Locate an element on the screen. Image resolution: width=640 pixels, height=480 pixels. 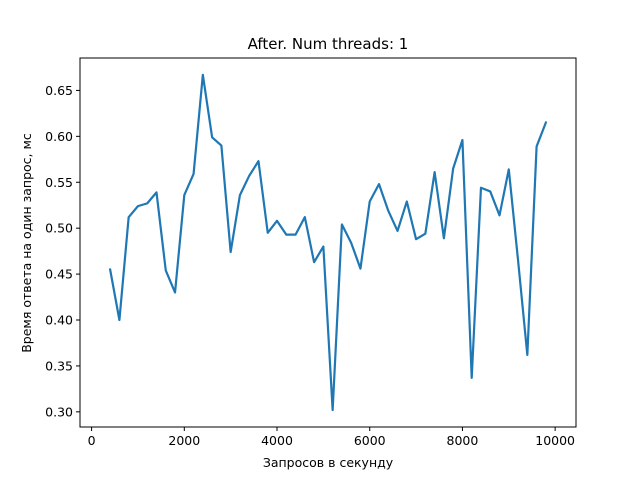
x-tick-label: 0 is located at coordinates (92, 440).